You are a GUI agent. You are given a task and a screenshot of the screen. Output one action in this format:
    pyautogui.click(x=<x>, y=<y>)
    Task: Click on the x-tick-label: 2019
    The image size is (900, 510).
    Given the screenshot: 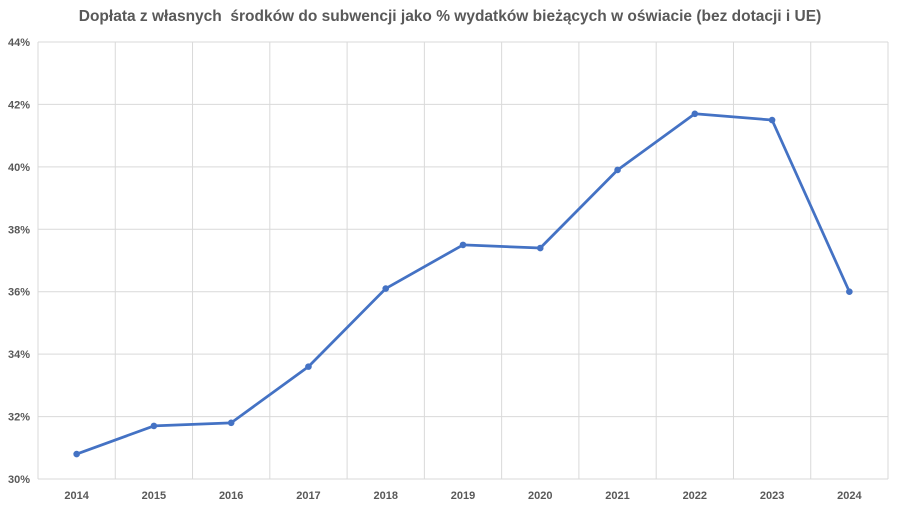 What is the action you would take?
    pyautogui.click(x=463, y=496)
    